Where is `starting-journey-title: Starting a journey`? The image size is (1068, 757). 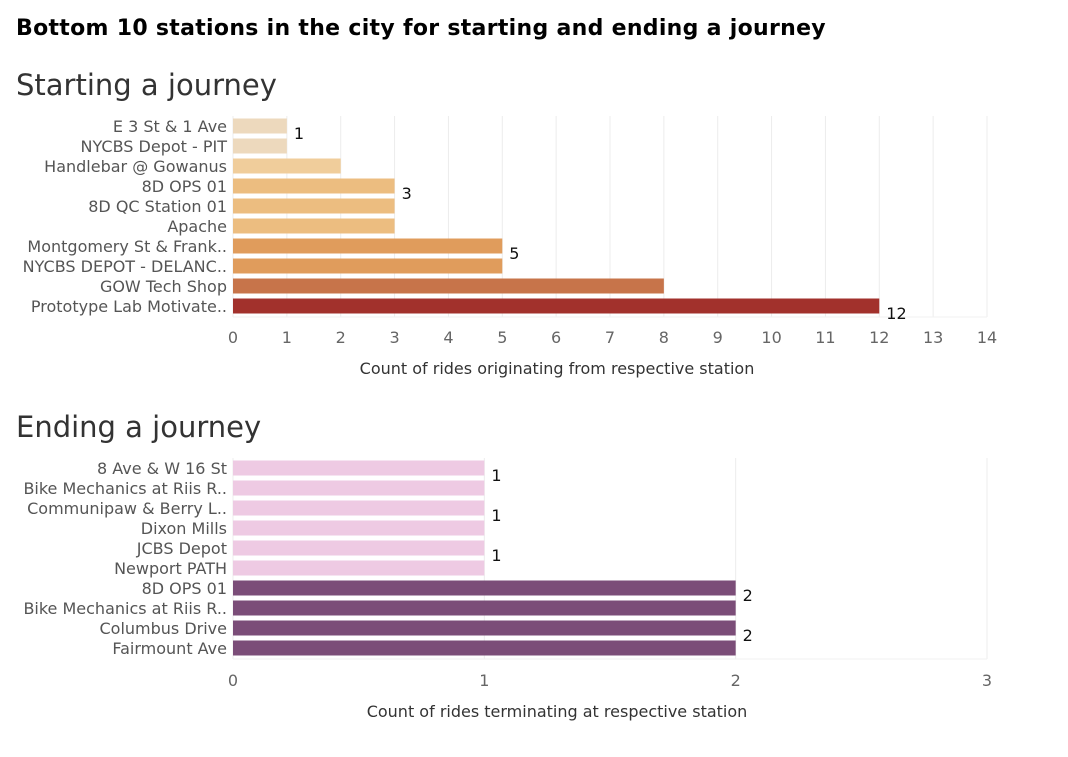
starting-journey-title: Starting a journey is located at coordinates (146, 85).